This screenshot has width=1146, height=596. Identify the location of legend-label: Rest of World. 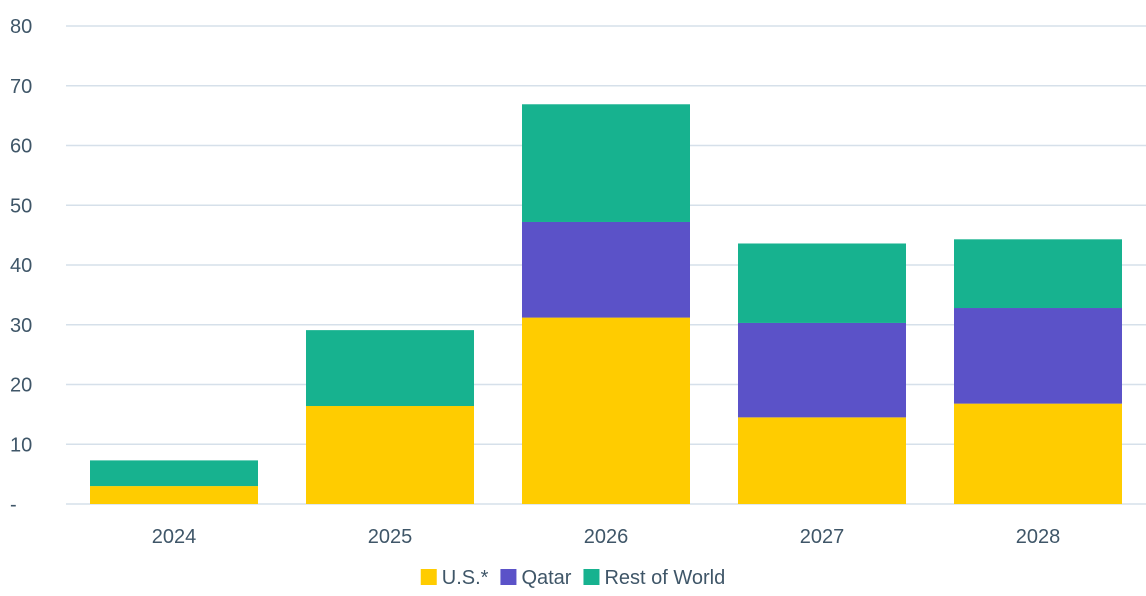
(664, 578).